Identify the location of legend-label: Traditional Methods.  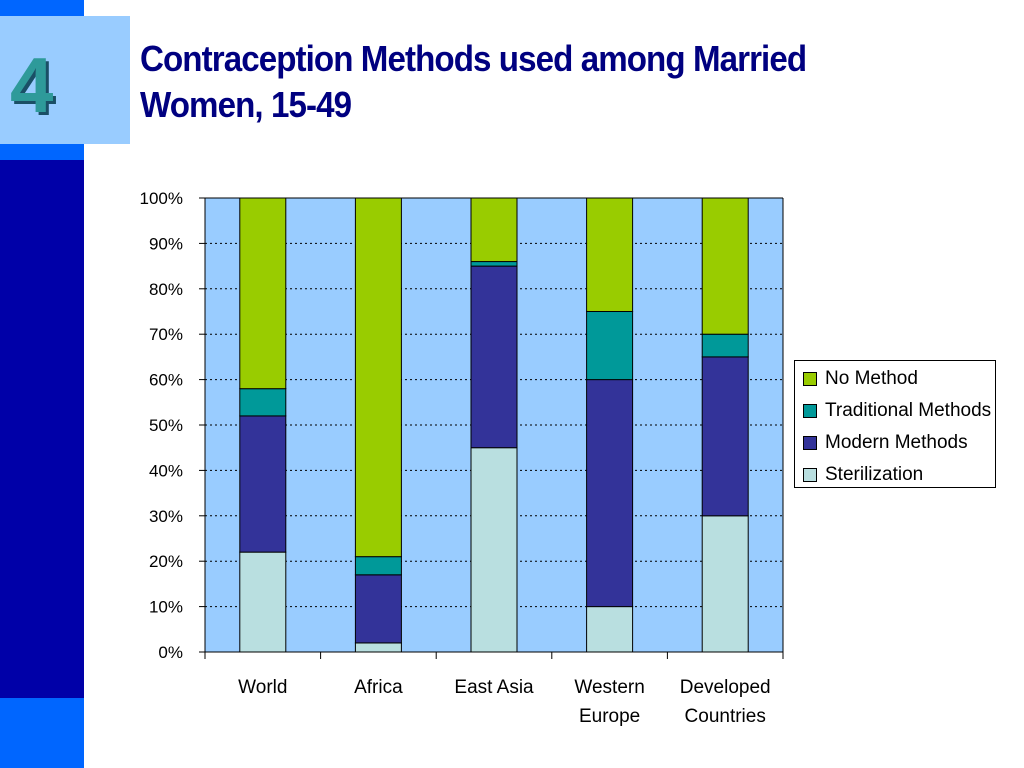
(908, 410).